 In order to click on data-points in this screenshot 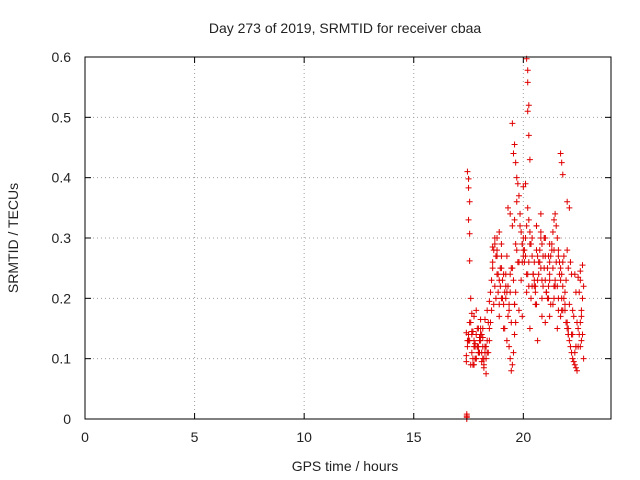, I will do `click(525, 238)`.